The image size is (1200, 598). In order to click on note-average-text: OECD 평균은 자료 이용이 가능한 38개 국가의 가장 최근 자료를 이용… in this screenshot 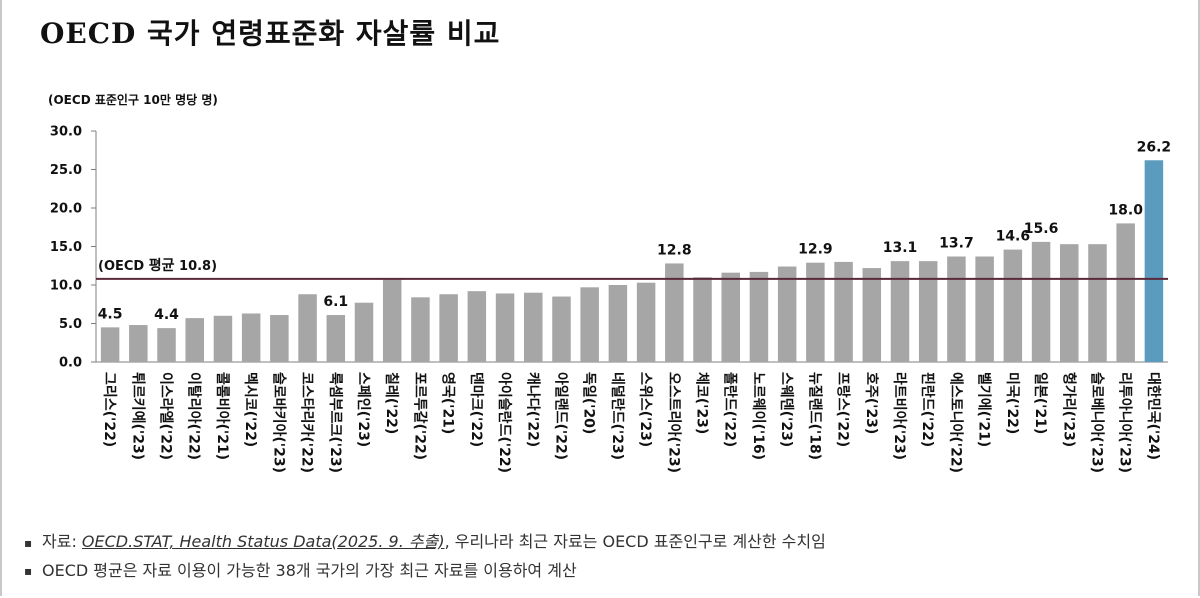, I will do `click(309, 570)`.